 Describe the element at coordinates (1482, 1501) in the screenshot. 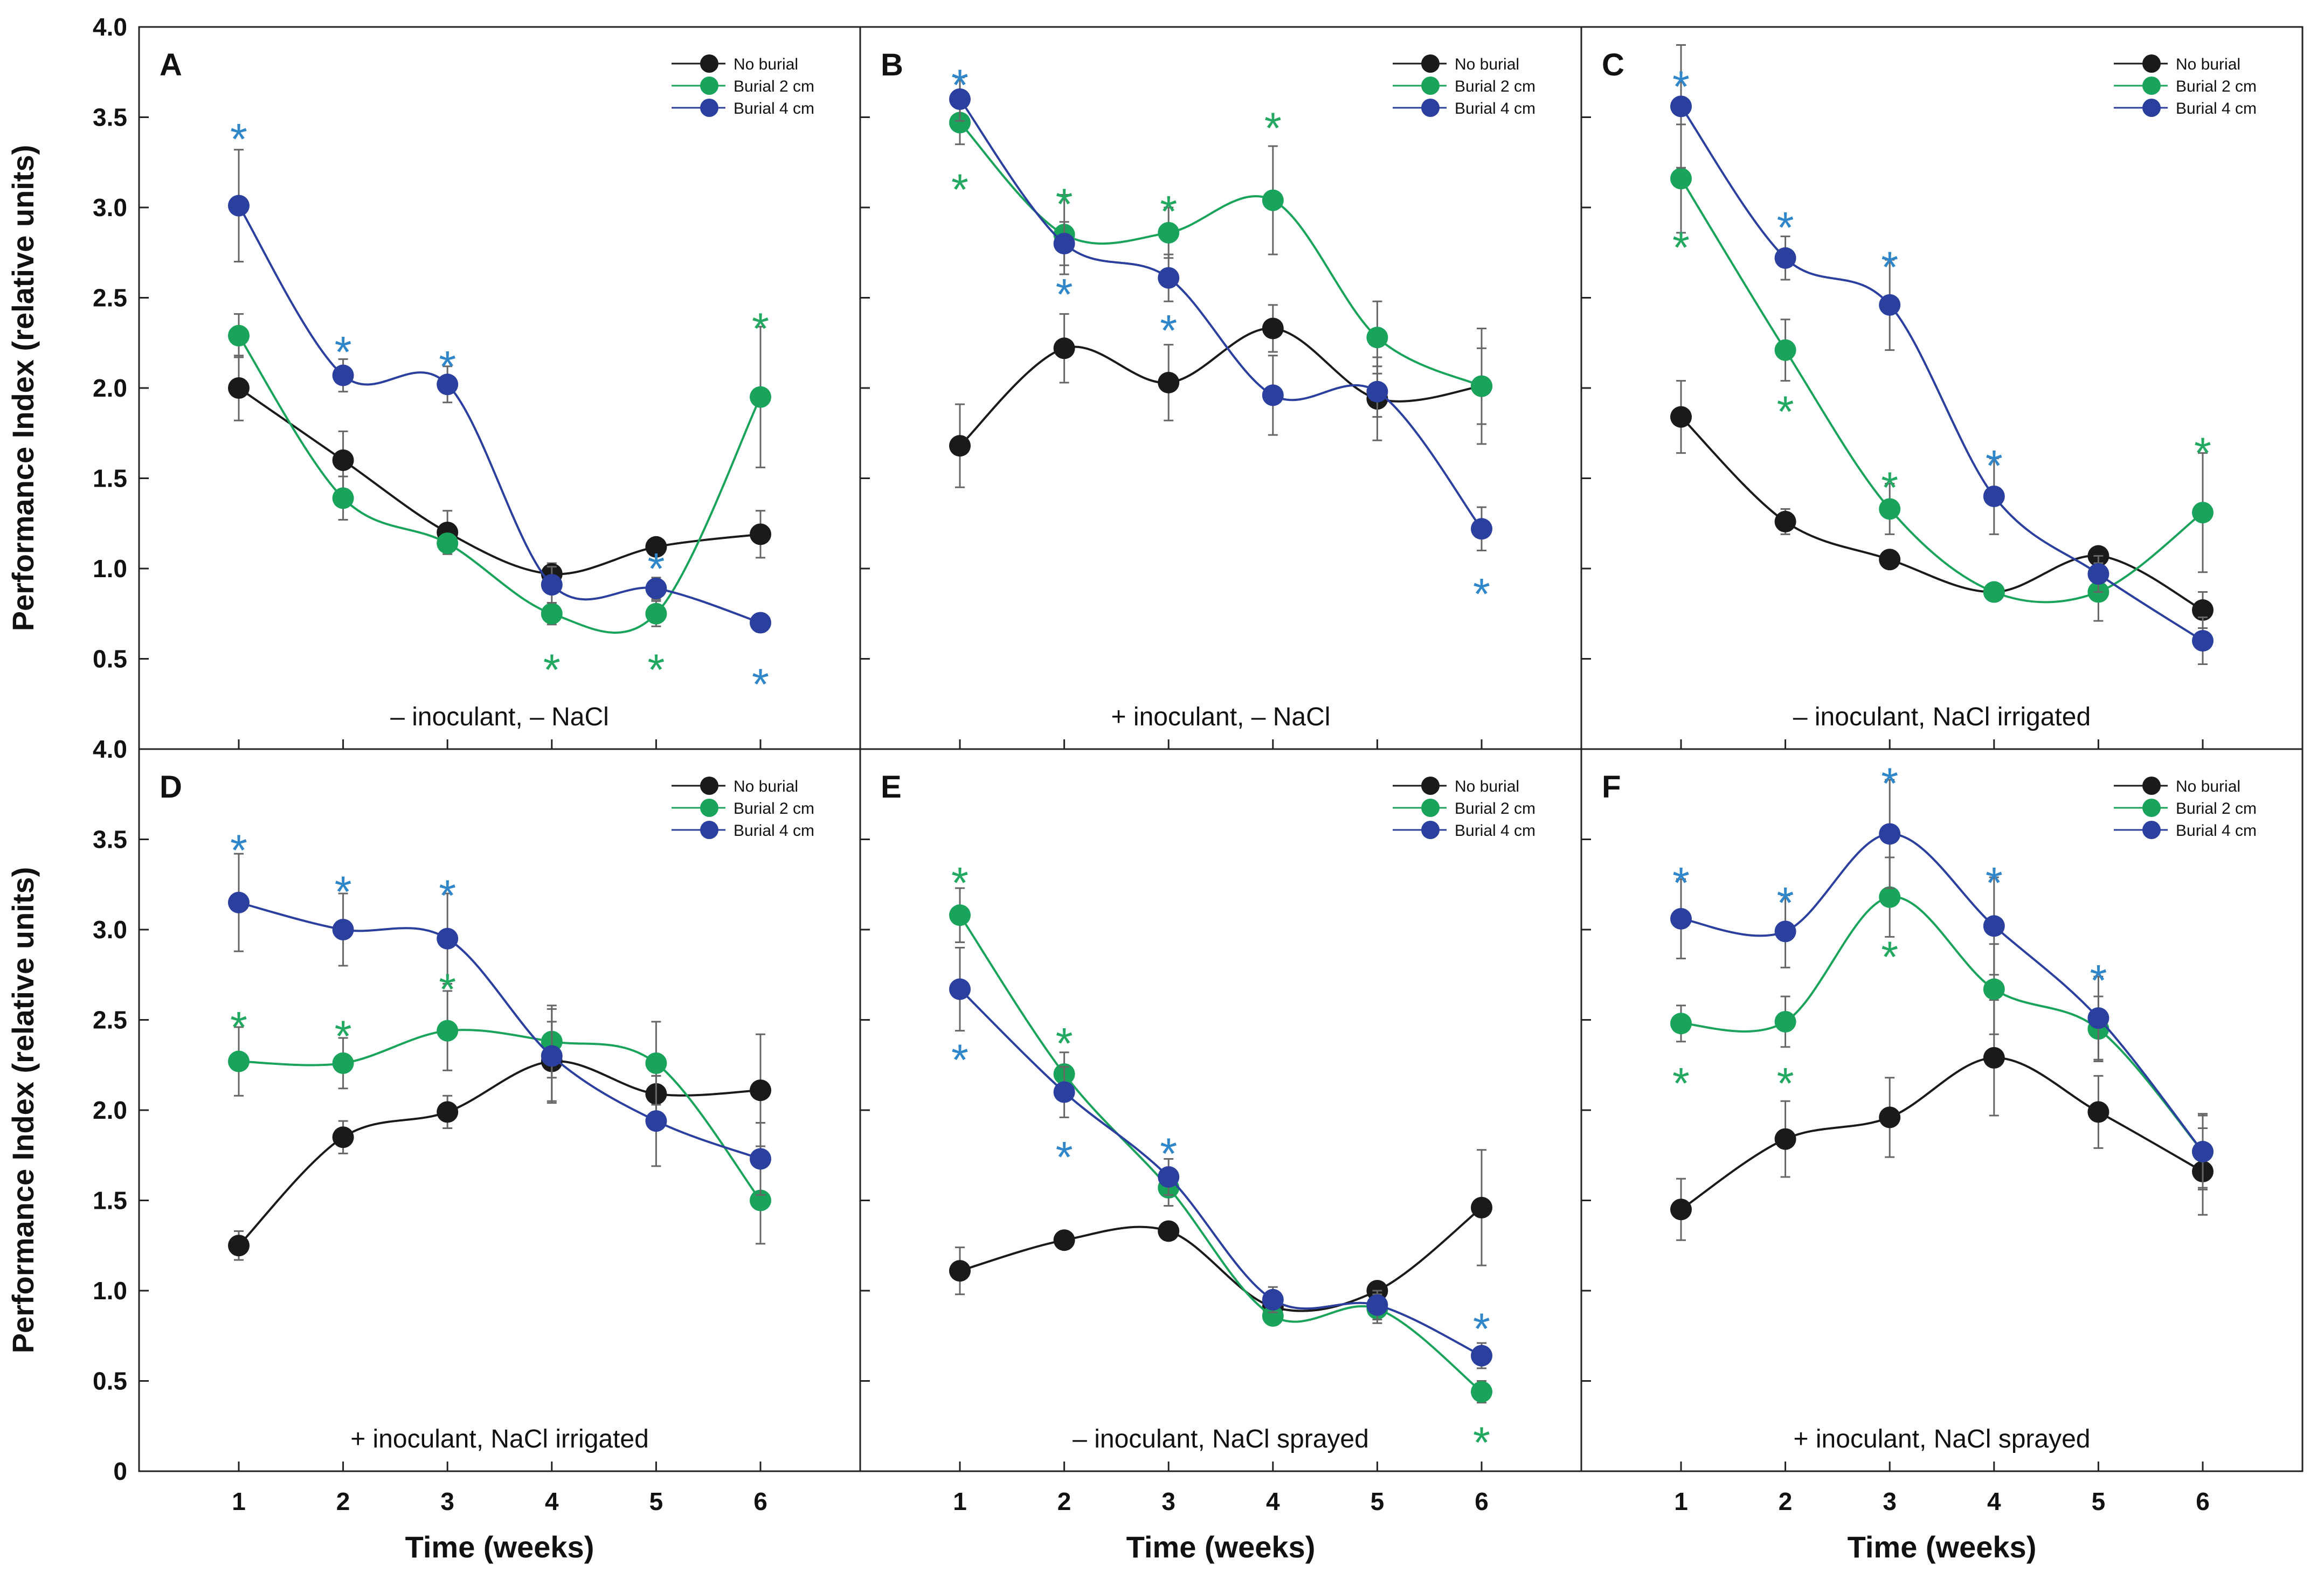

I see `x-tick-label: 6` at that location.